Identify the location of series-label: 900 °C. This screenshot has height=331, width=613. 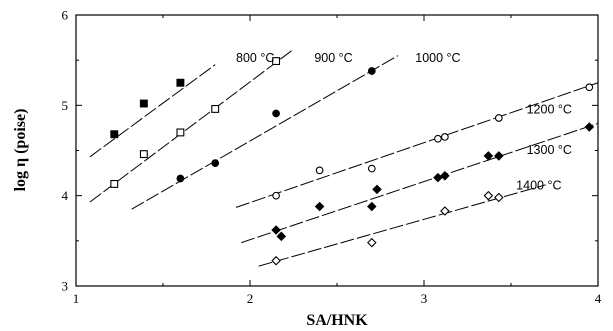
(333, 58).